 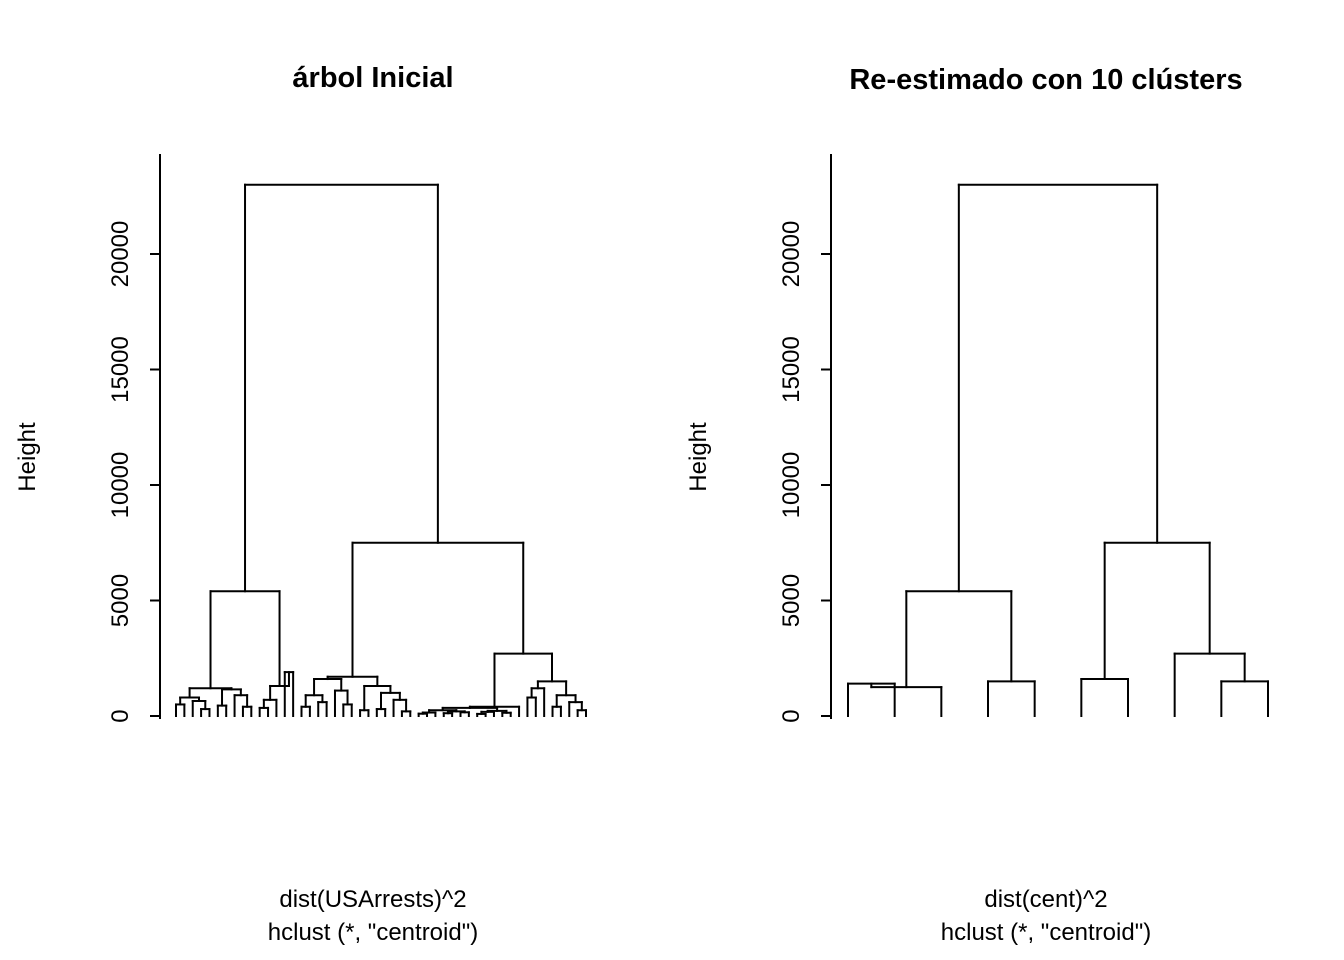 What do you see at coordinates (1046, 80) in the screenshot?
I see `right-plot-title: Re-estimado con 10 clústers` at bounding box center [1046, 80].